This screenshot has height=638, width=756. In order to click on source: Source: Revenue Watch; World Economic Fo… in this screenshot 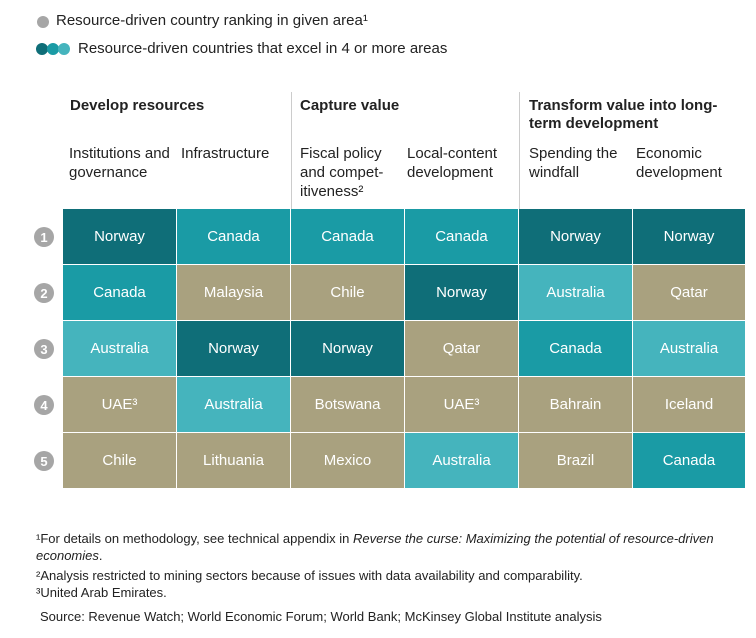, I will do `click(321, 616)`.